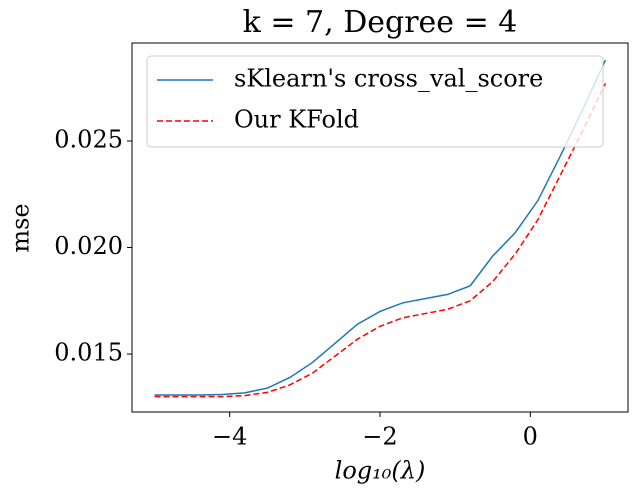  Describe the element at coordinates (88, 140) in the screenshot. I see `y-tick-label: 0.025` at that location.